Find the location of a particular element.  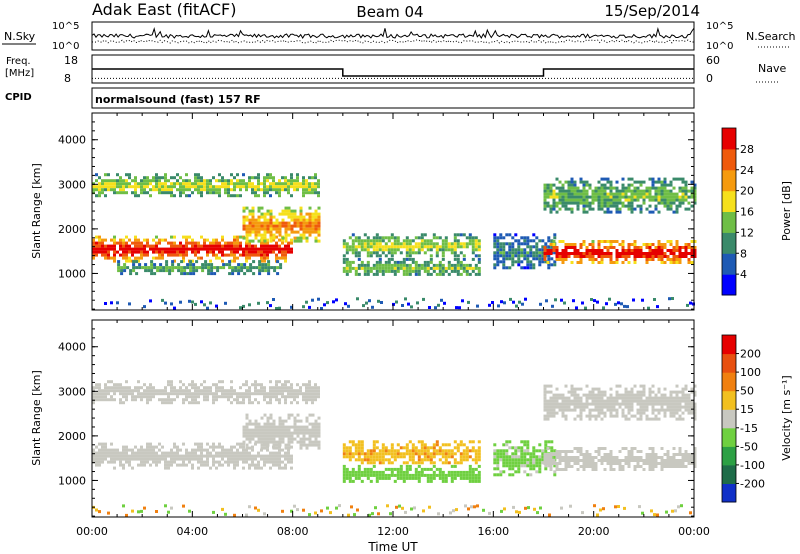

power-colorbar-label: Power [dB] is located at coordinates (786, 211).